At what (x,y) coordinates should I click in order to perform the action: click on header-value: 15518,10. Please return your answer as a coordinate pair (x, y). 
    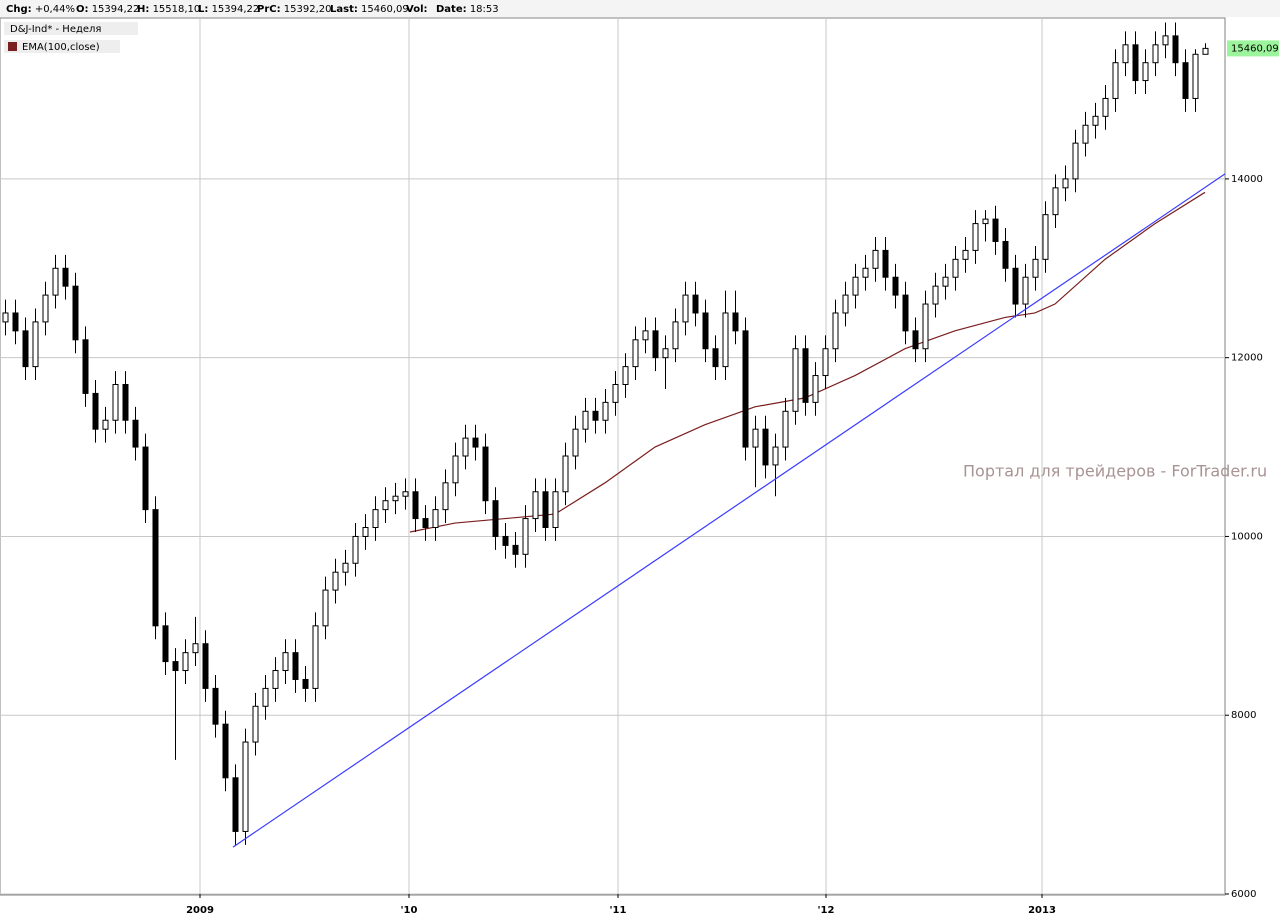
    Looking at the image, I should click on (177, 9).